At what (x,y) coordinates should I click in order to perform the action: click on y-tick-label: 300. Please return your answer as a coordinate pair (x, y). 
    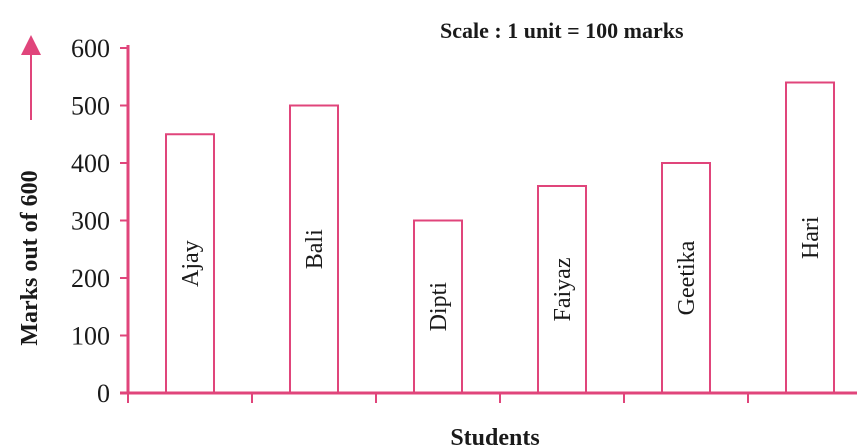
    Looking at the image, I should click on (90, 221).